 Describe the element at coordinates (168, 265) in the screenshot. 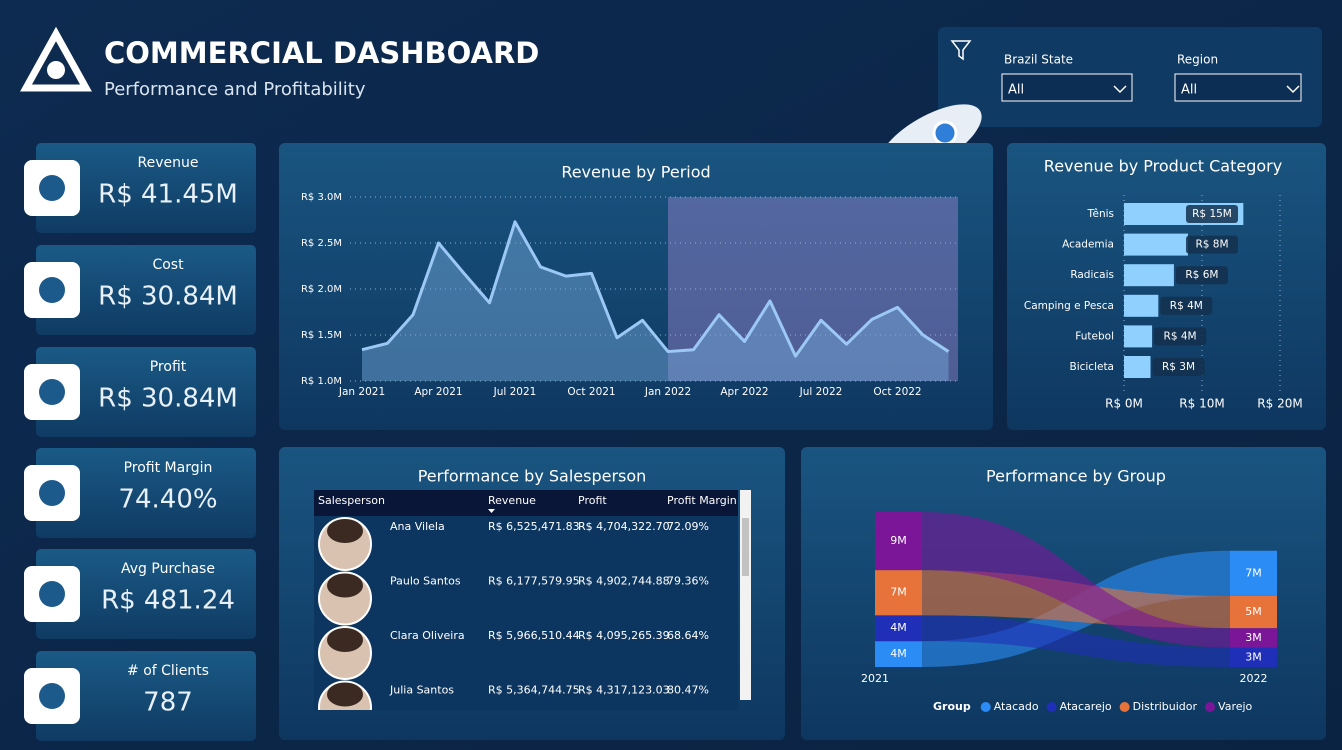

I see `kpi-label: Cost` at that location.